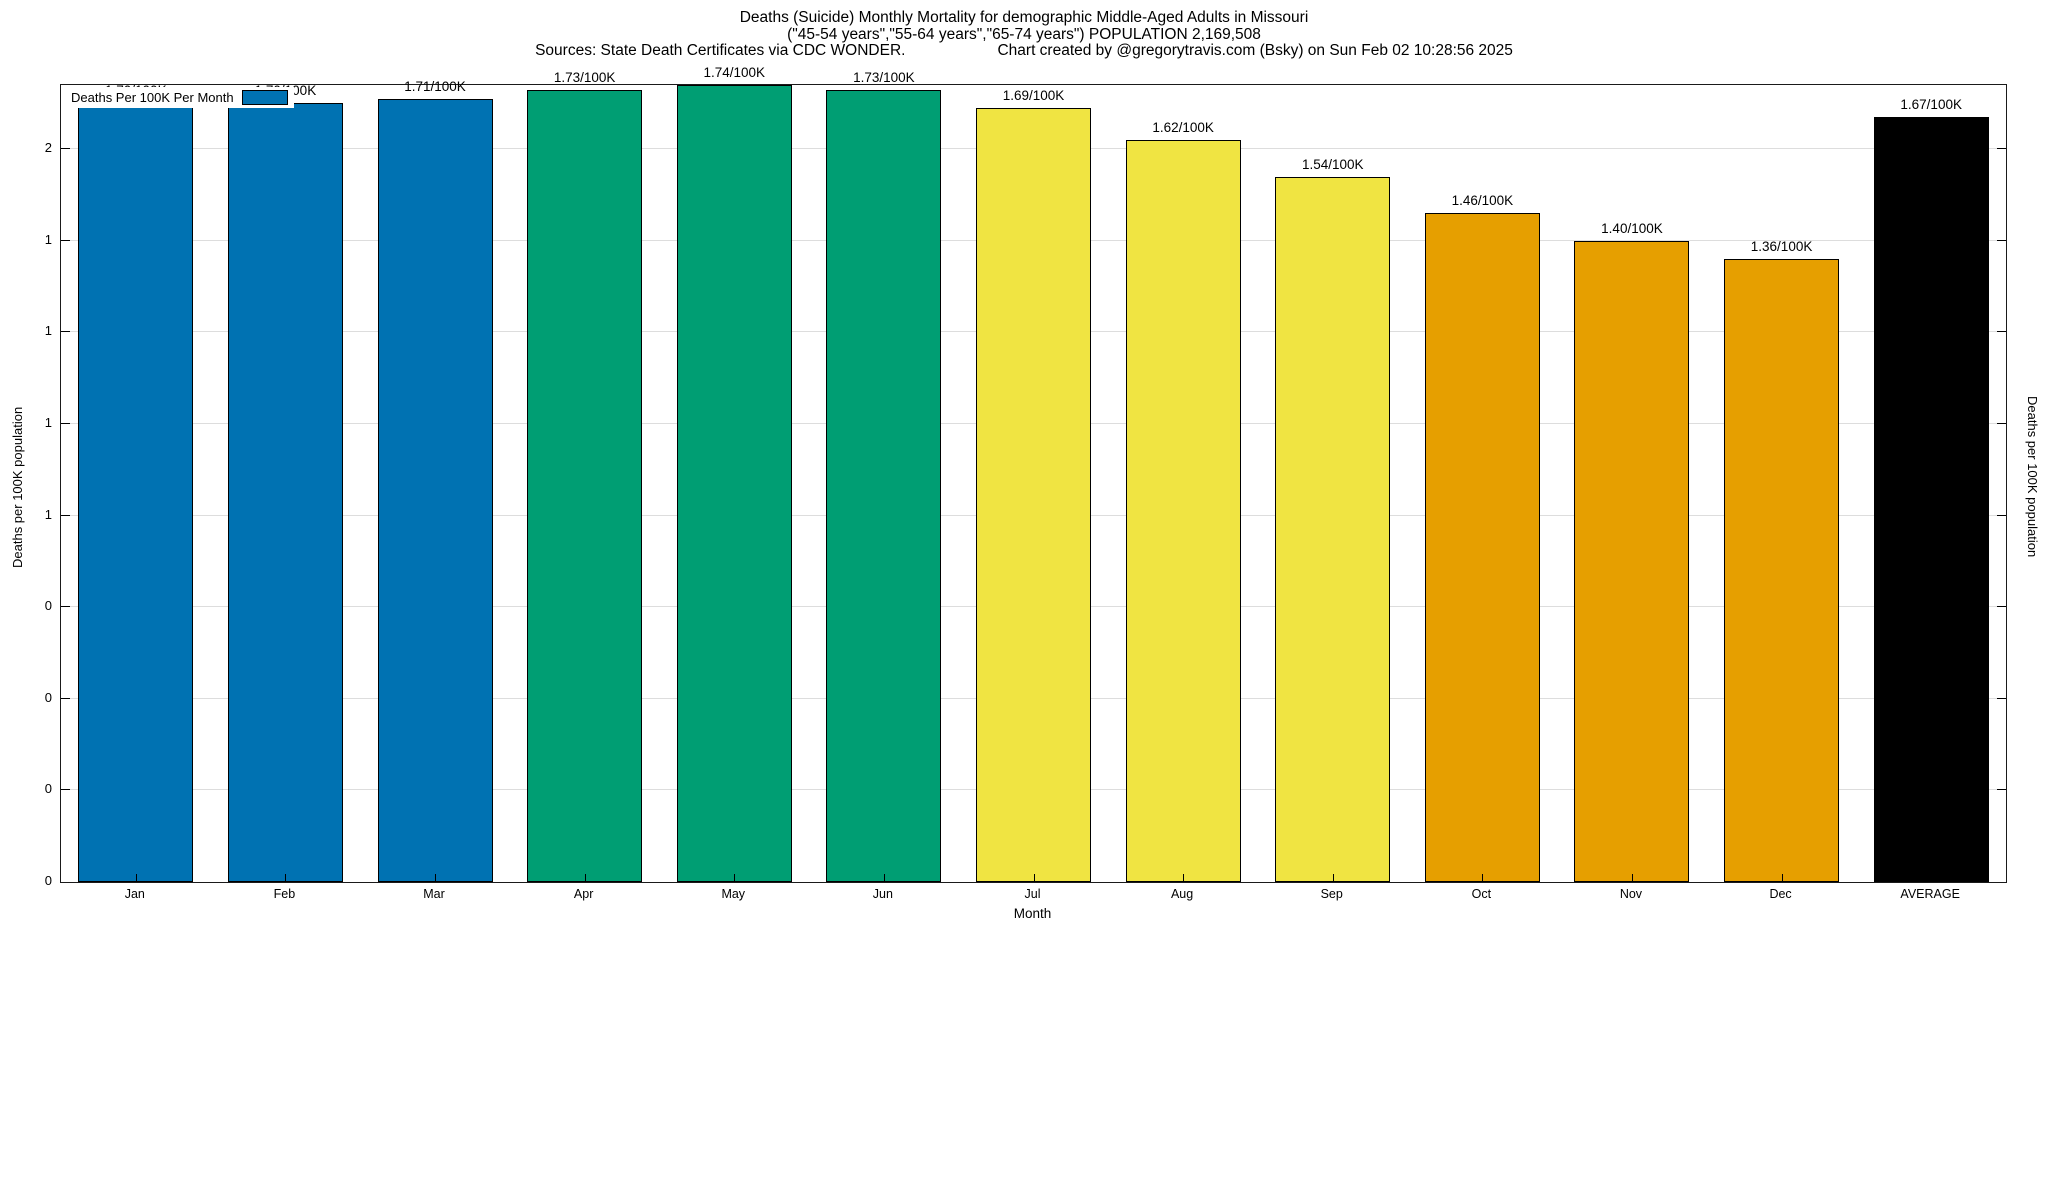  Describe the element at coordinates (48, 148) in the screenshot. I see `y-tick-label: 2` at that location.